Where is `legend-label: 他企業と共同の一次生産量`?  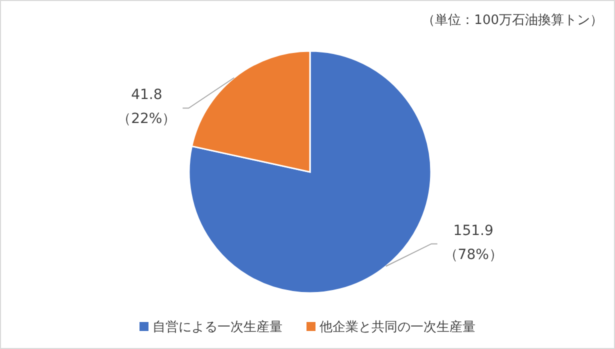 legend-label: 他企業と共同の一次生産量 is located at coordinates (398, 327).